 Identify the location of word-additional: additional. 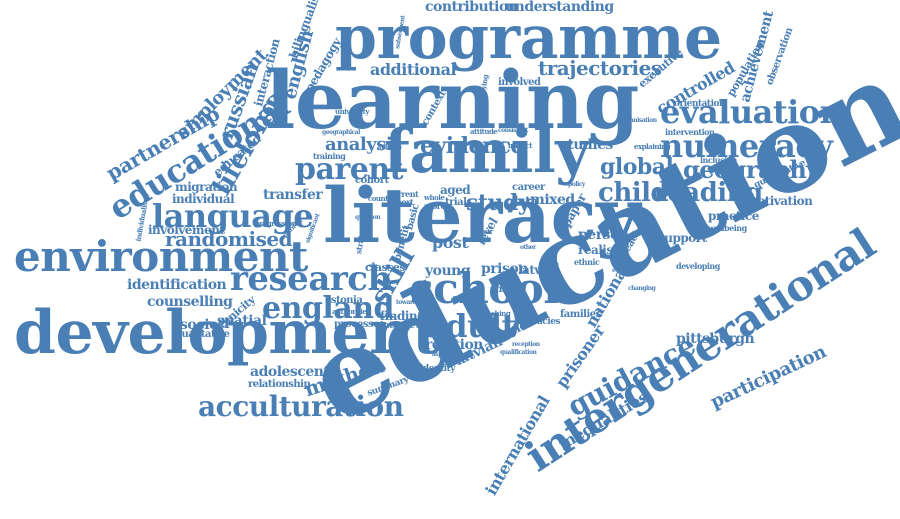
(413, 69).